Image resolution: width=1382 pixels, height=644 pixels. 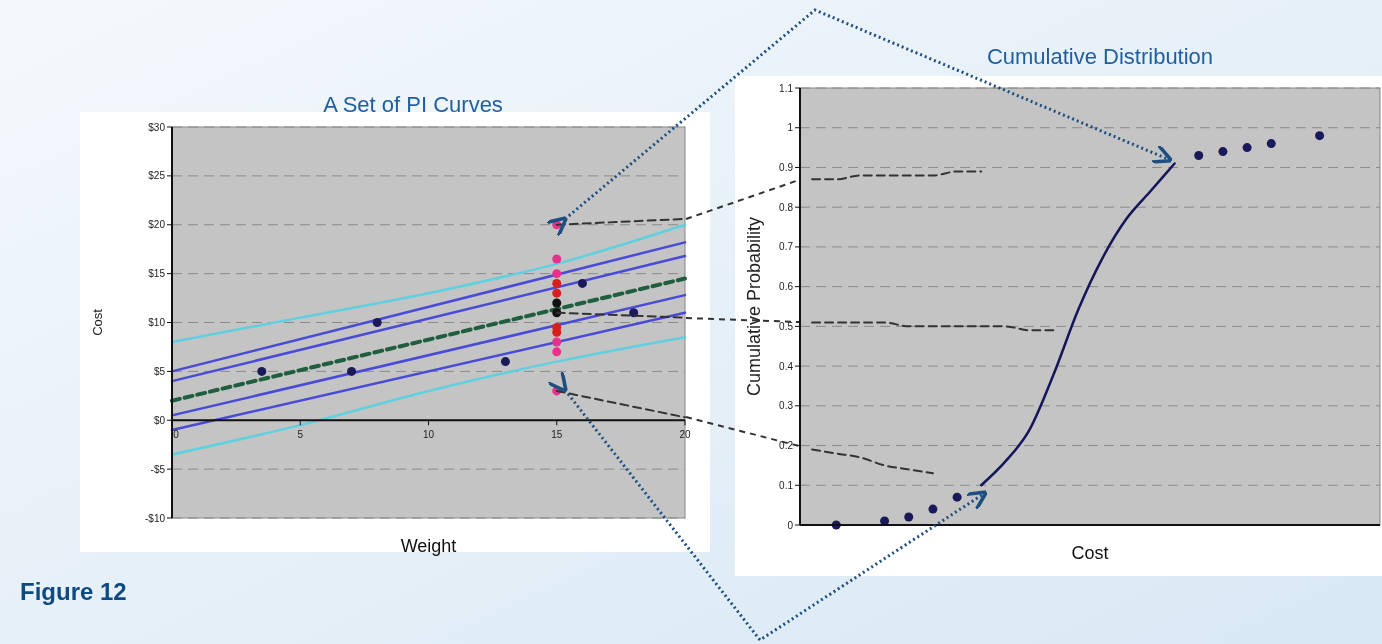 What do you see at coordinates (157, 322) in the screenshot?
I see `y-tick-label: $10` at bounding box center [157, 322].